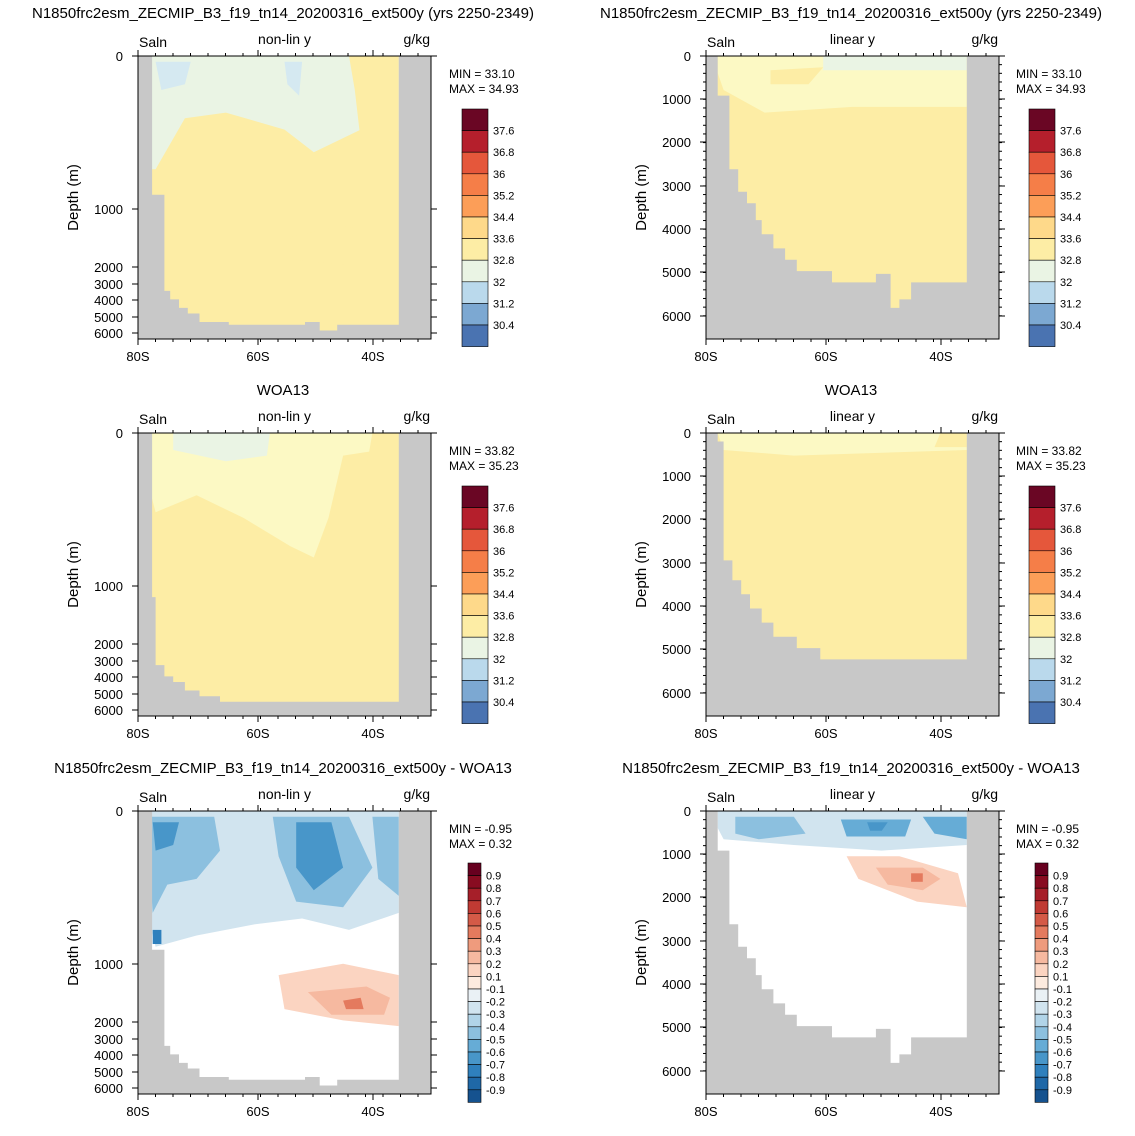  Describe the element at coordinates (1049, 74) in the screenshot. I see `min-value: MIN = 33.10` at that location.